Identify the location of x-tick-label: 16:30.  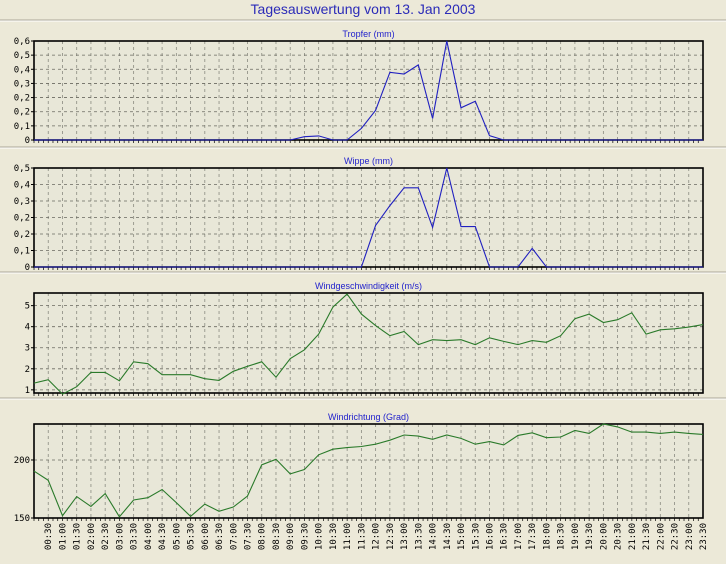
(505, 536).